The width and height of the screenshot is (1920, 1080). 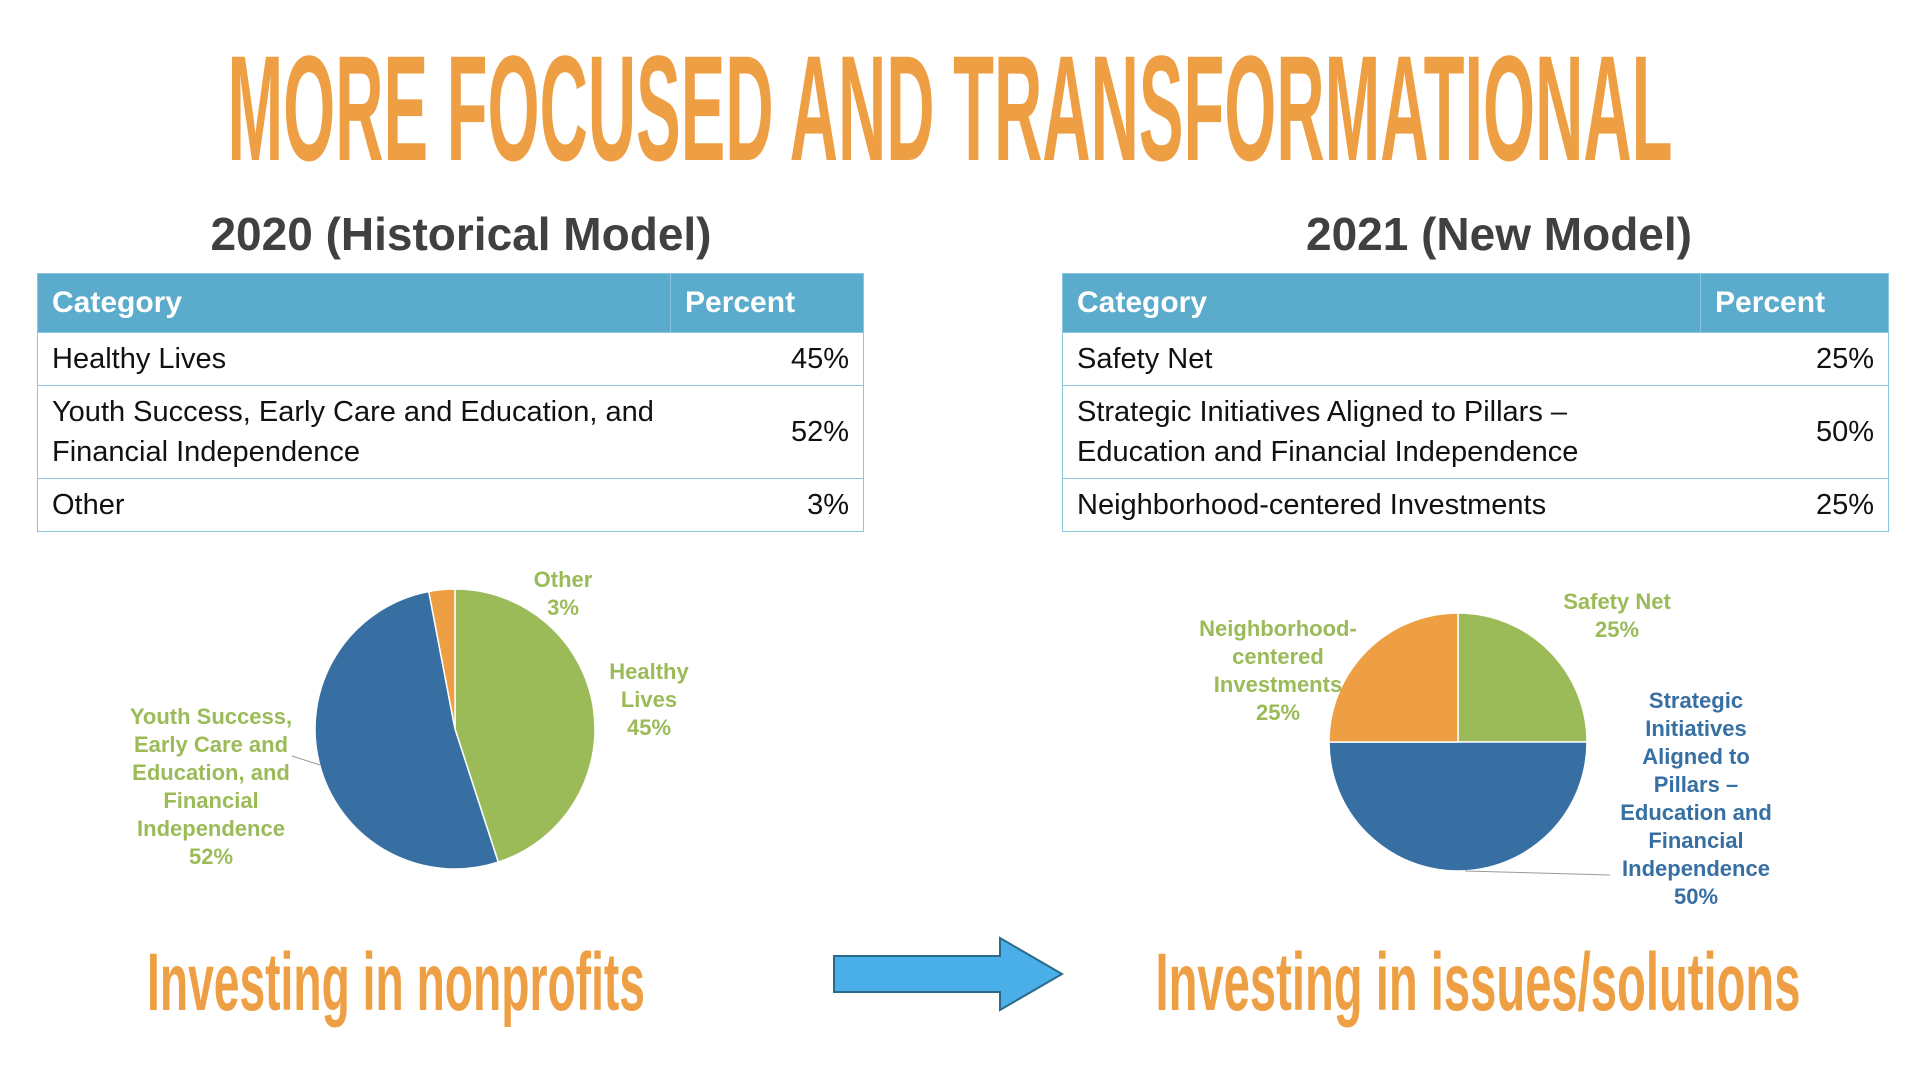 What do you see at coordinates (563, 579) in the screenshot?
I see `pie-label-category: Other` at bounding box center [563, 579].